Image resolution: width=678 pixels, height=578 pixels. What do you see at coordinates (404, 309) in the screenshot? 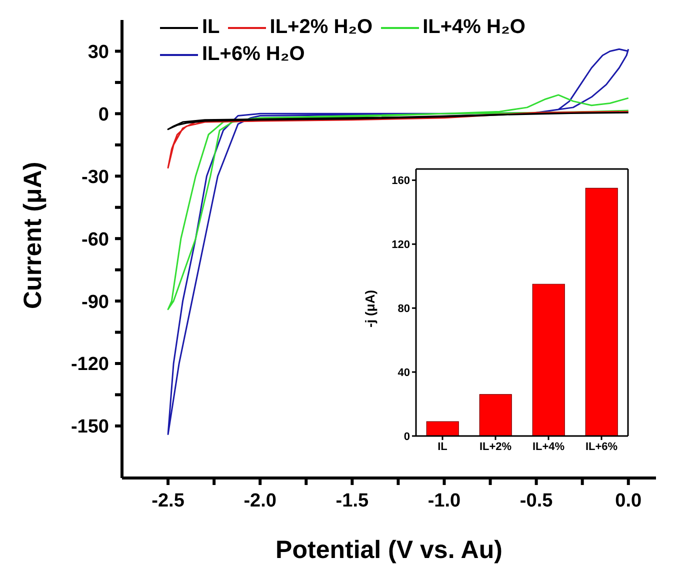
I see `y-tick-label: 80` at bounding box center [404, 309].